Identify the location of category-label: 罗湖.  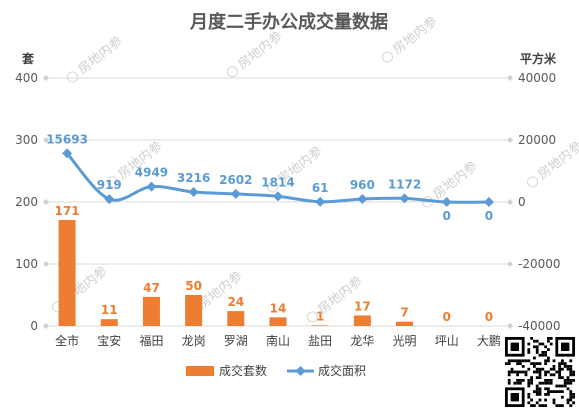
(236, 340).